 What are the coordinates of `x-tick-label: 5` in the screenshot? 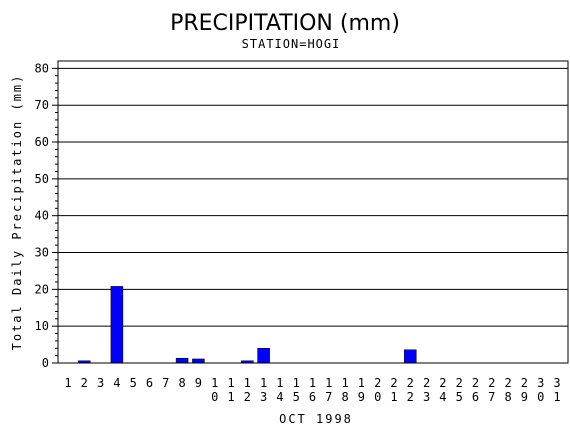 It's located at (133, 383).